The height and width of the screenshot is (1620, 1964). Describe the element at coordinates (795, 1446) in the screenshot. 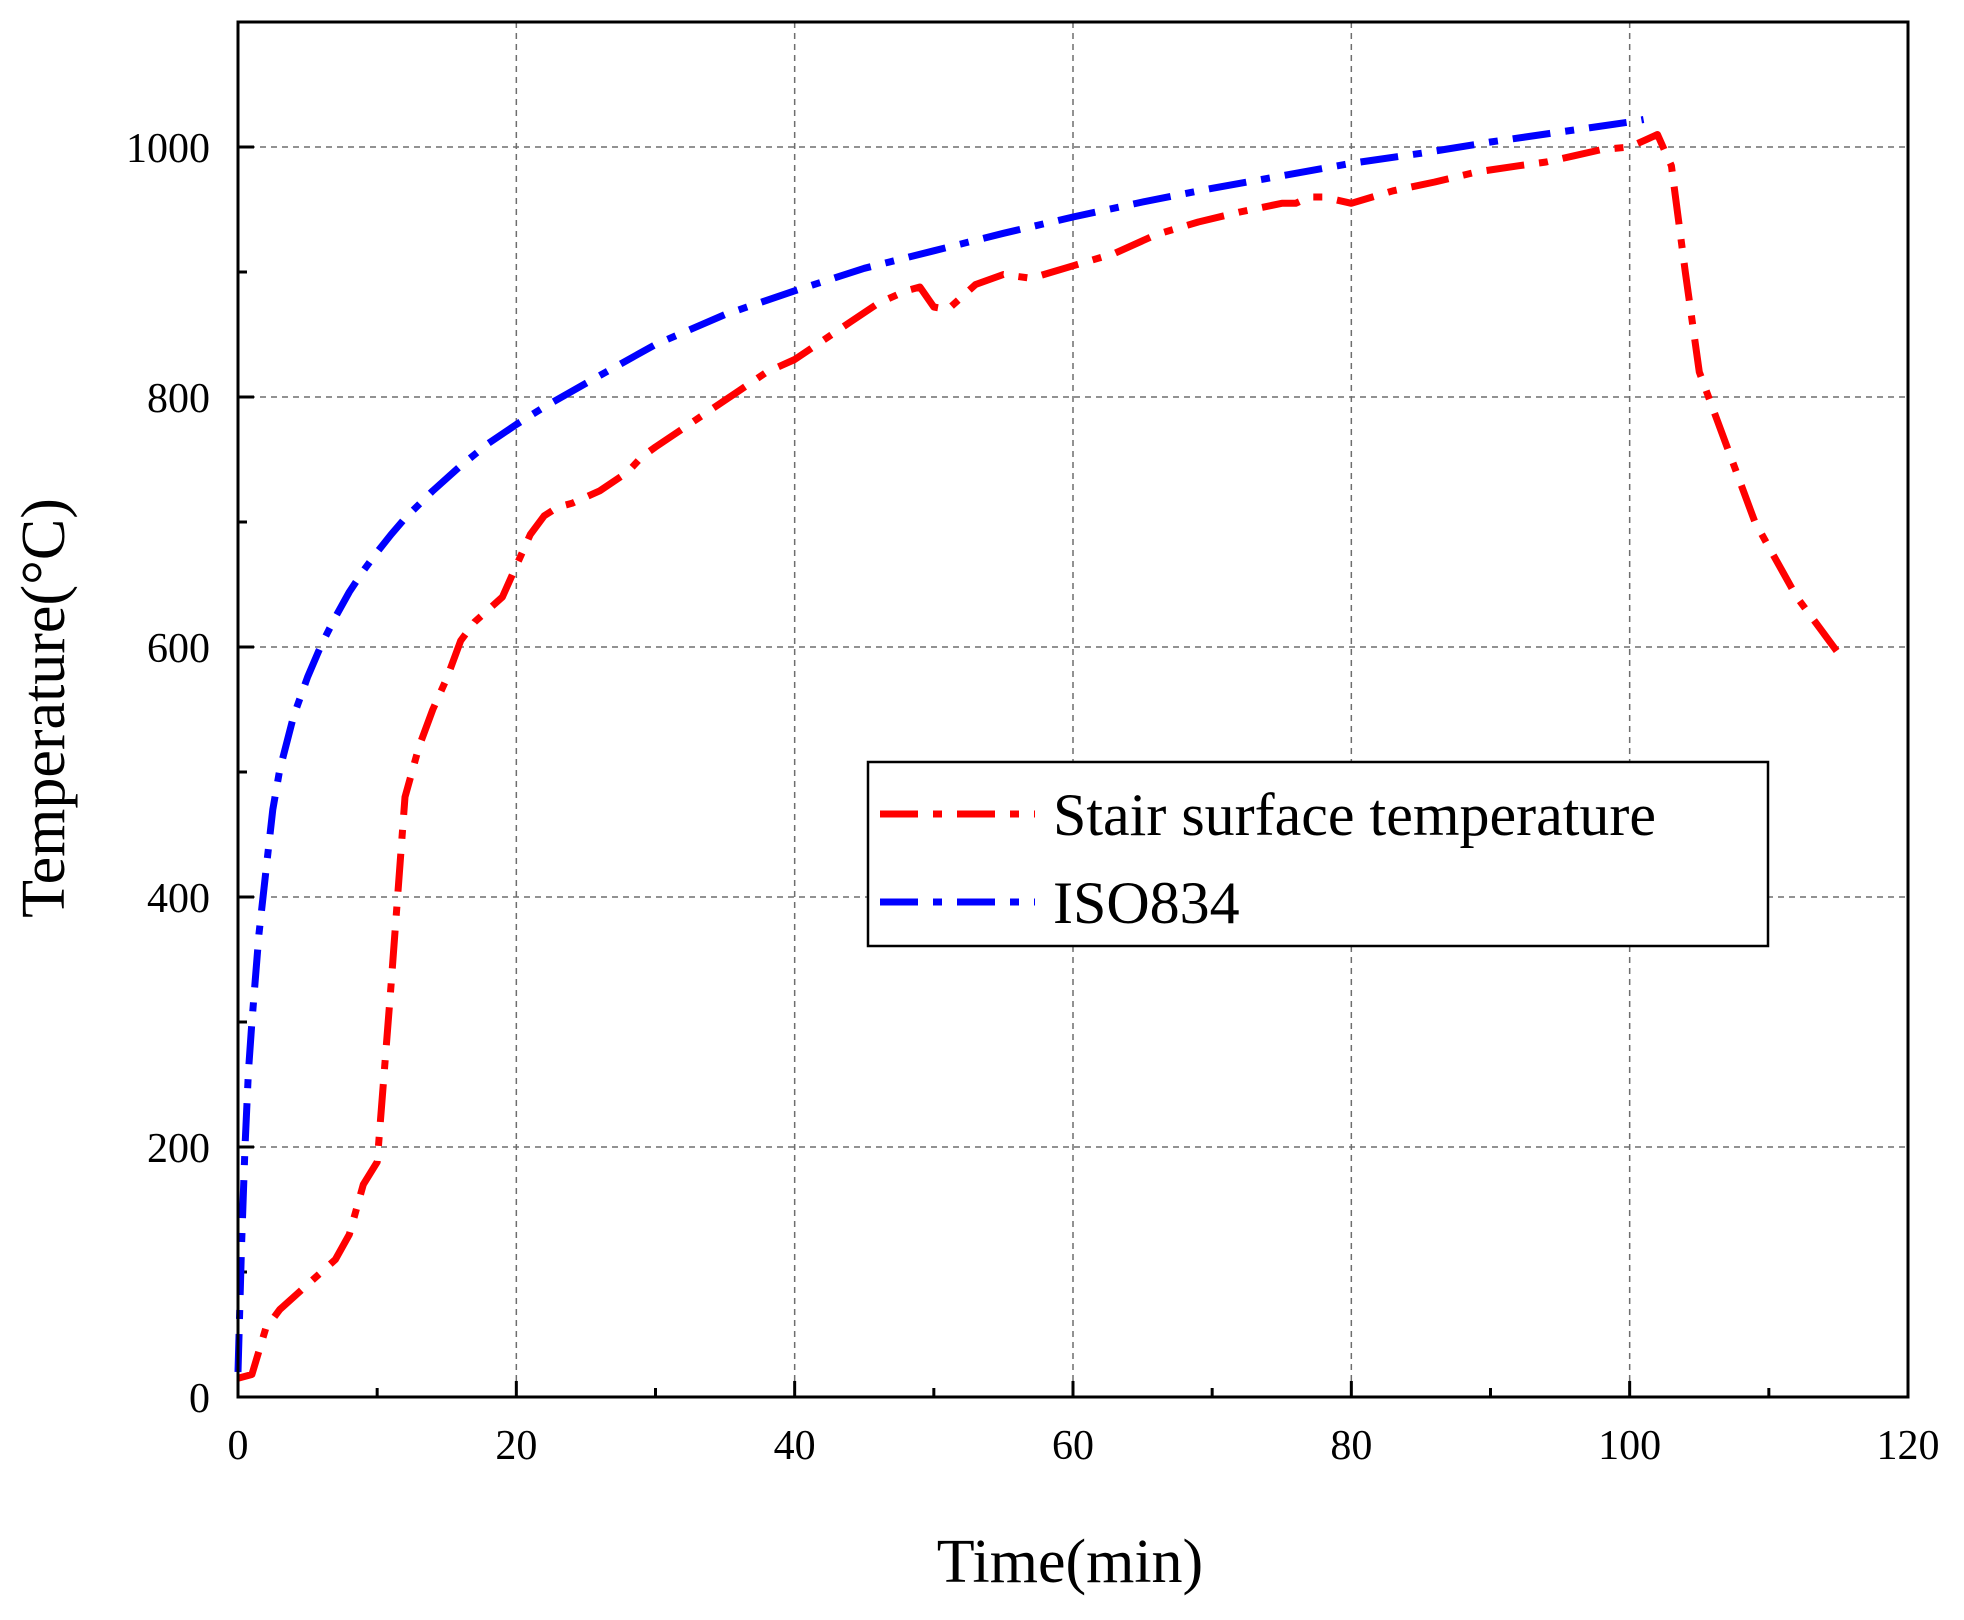

I see `x-tick-label: 40` at that location.